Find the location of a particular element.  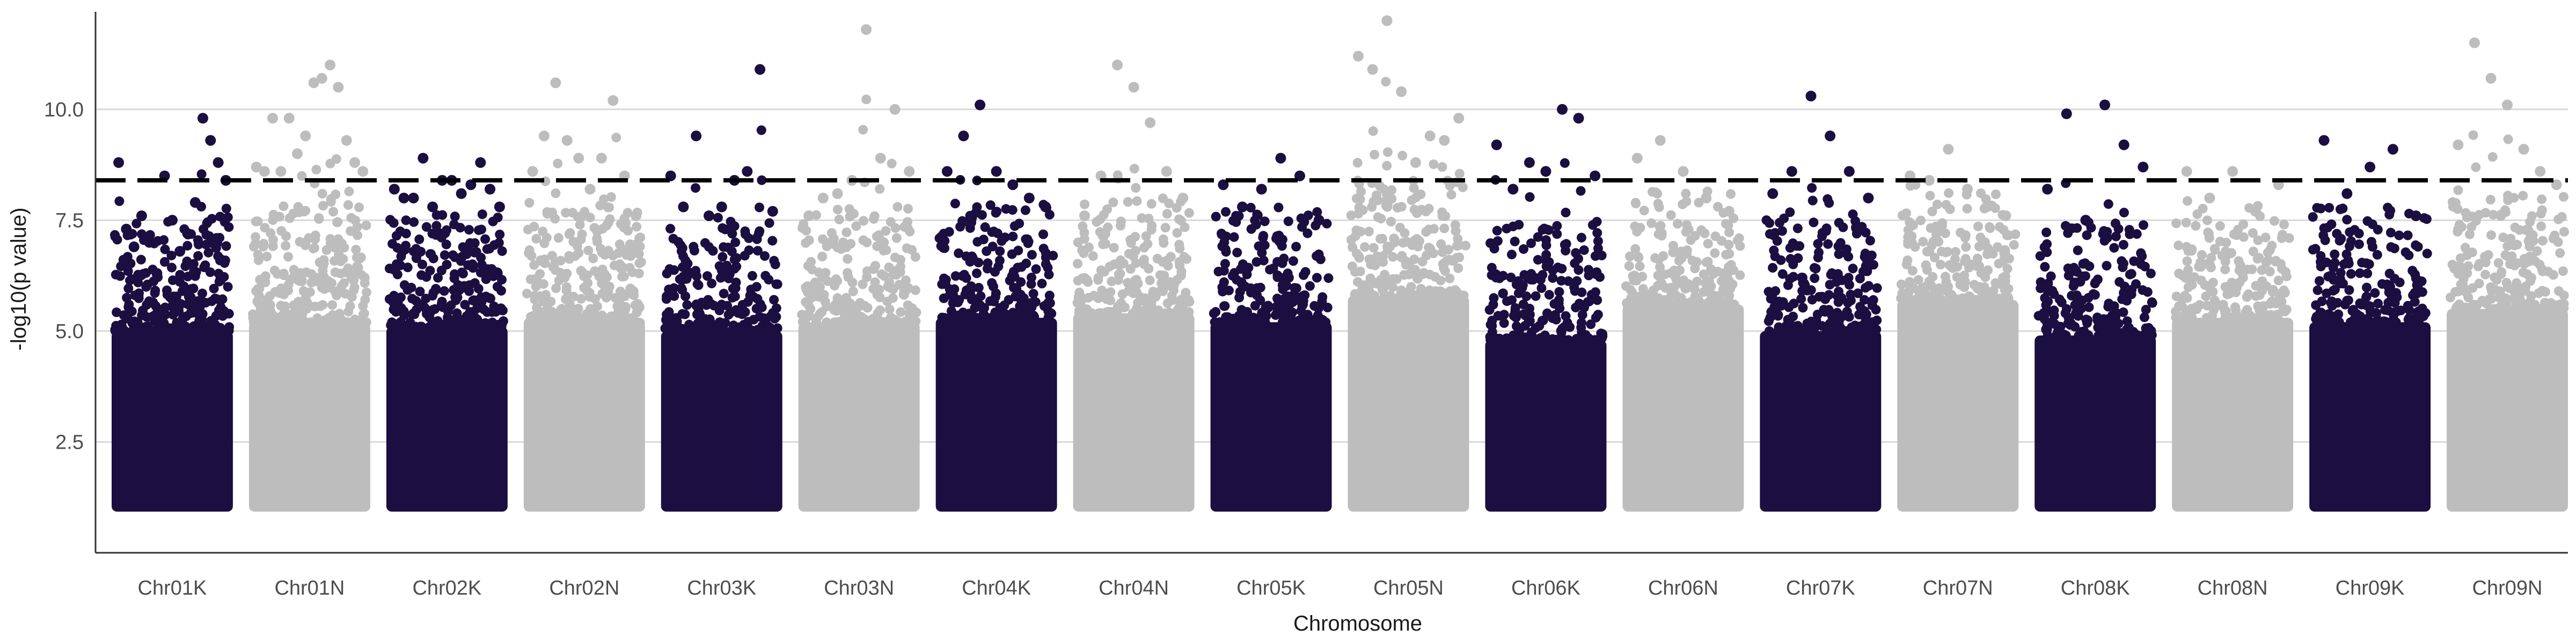

point-cluster-Chr06N is located at coordinates (1683, 408).